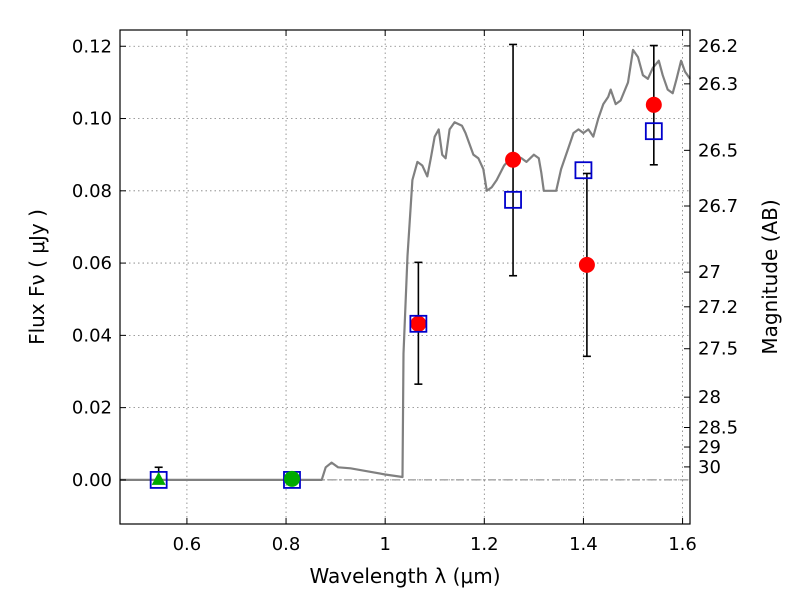 The height and width of the screenshot is (600, 800). Describe the element at coordinates (718, 150) in the screenshot. I see `y2-tick-label: 26.5` at that location.